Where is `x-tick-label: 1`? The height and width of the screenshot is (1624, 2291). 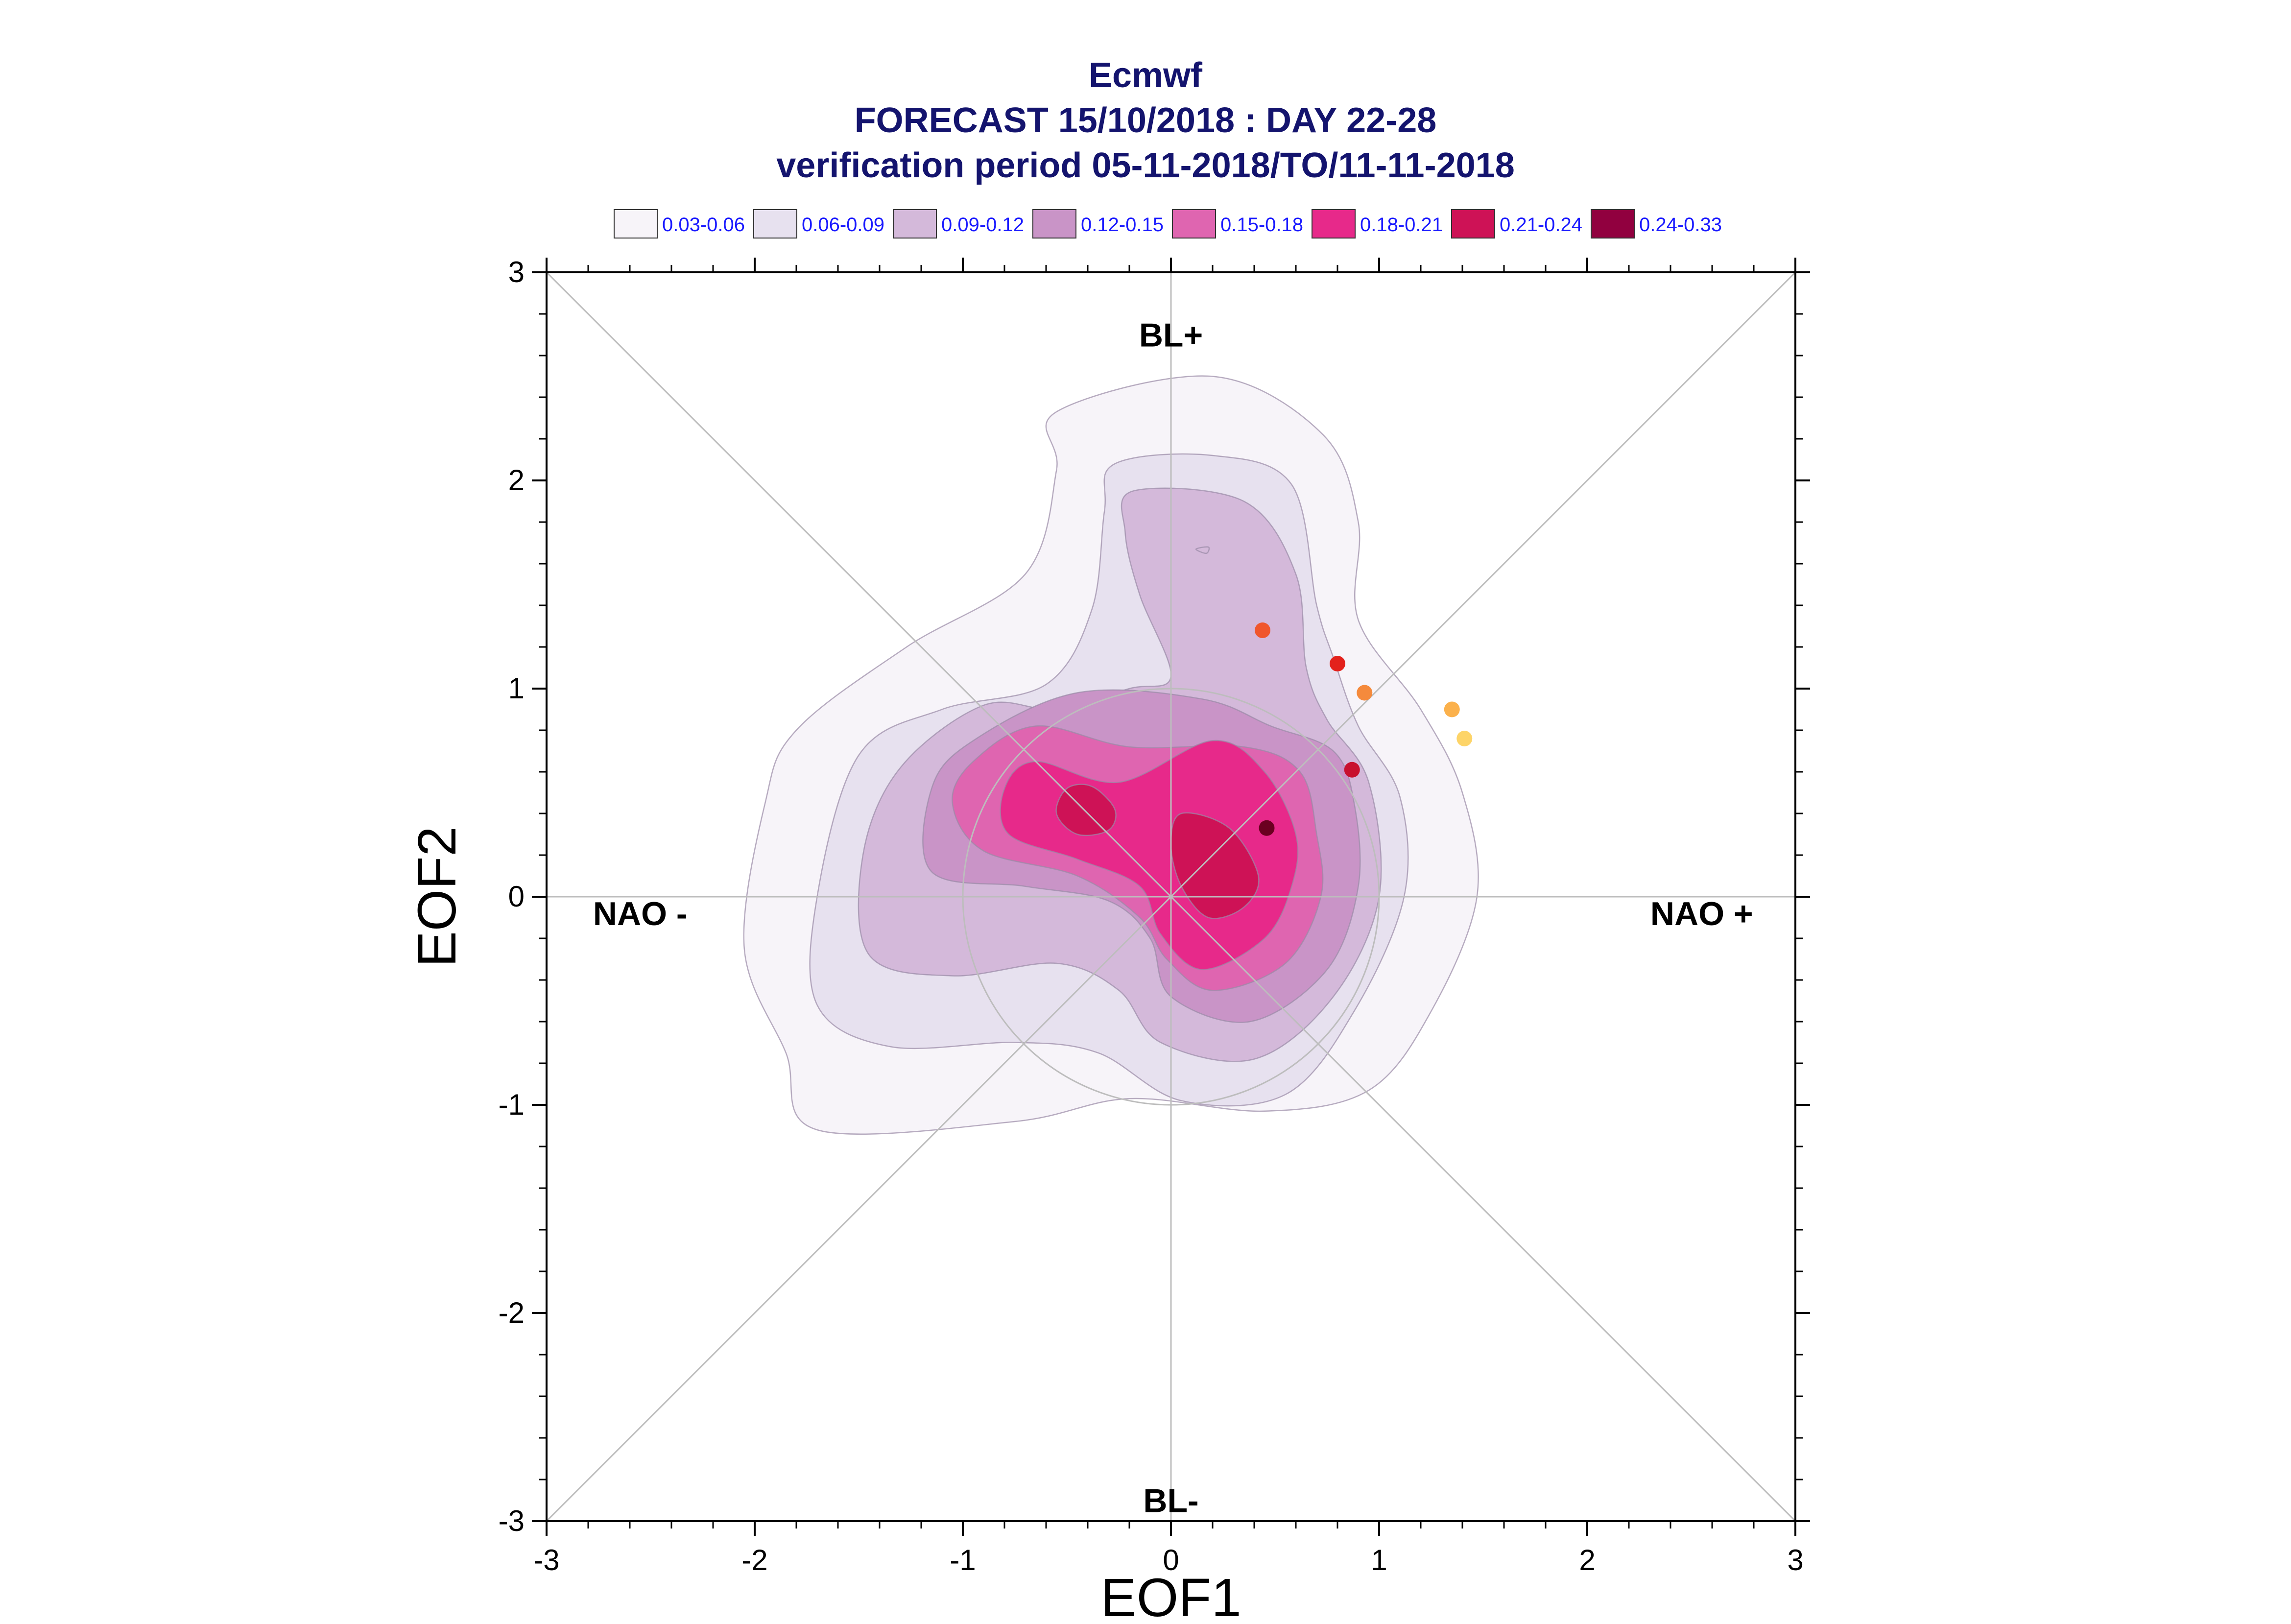 x-tick-label: 1 is located at coordinates (1379, 1560).